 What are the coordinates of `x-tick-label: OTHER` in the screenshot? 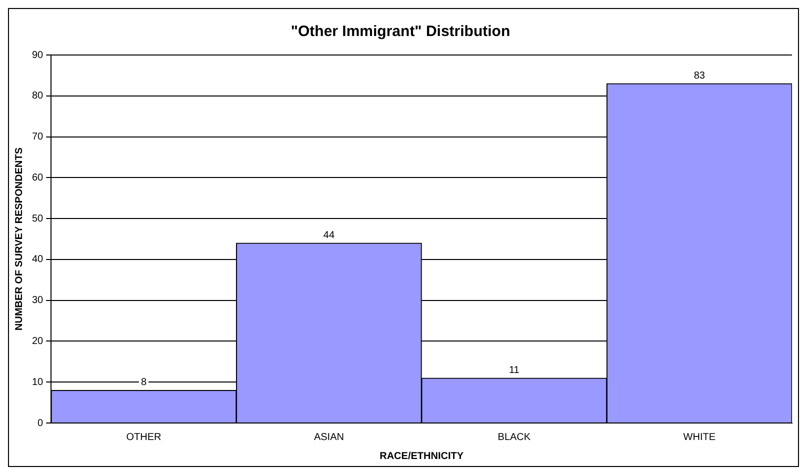 It's located at (144, 437).